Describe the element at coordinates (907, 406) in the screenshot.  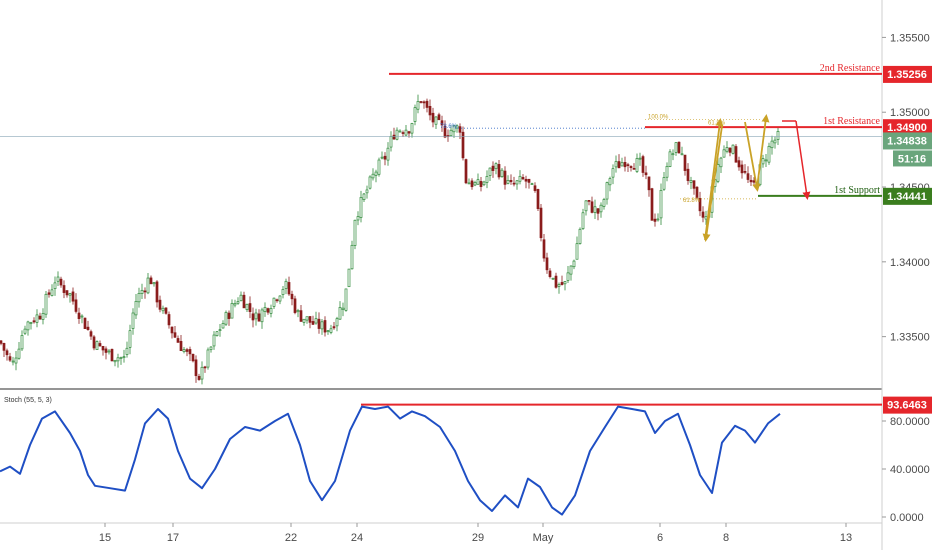
I see `stoch-last-value-text: 93.6463` at that location.